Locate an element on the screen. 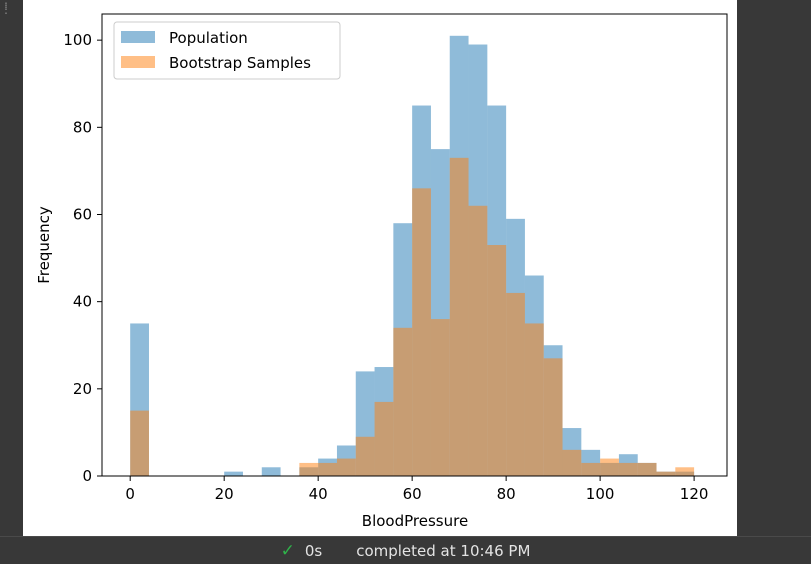 This screenshot has width=811, height=564. legend-swatch-population is located at coordinates (138, 37).